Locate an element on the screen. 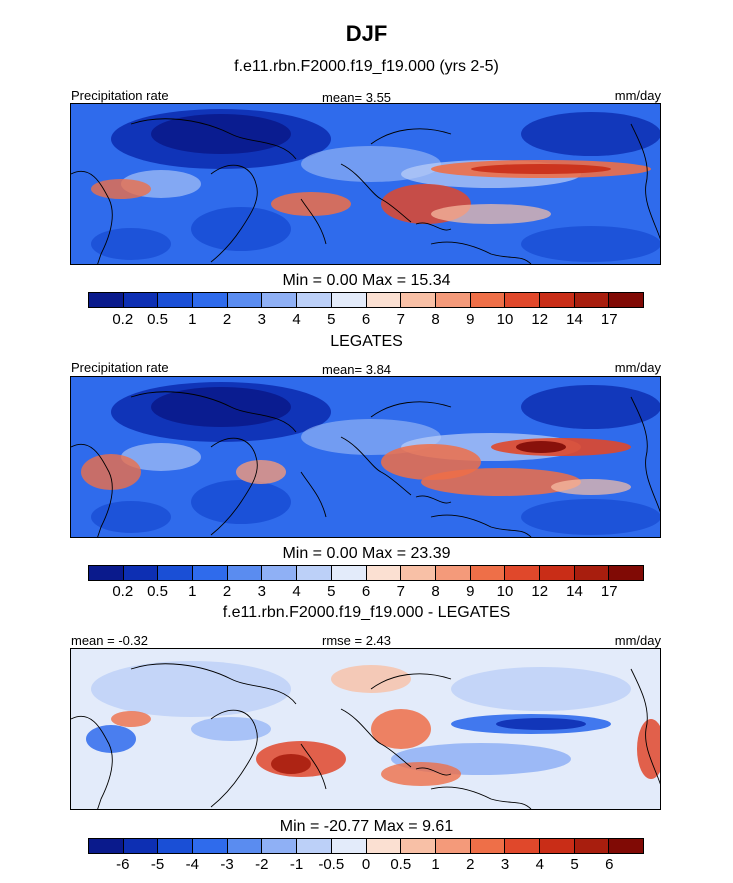  colorbar-tick-label: -1 is located at coordinates (296, 864).